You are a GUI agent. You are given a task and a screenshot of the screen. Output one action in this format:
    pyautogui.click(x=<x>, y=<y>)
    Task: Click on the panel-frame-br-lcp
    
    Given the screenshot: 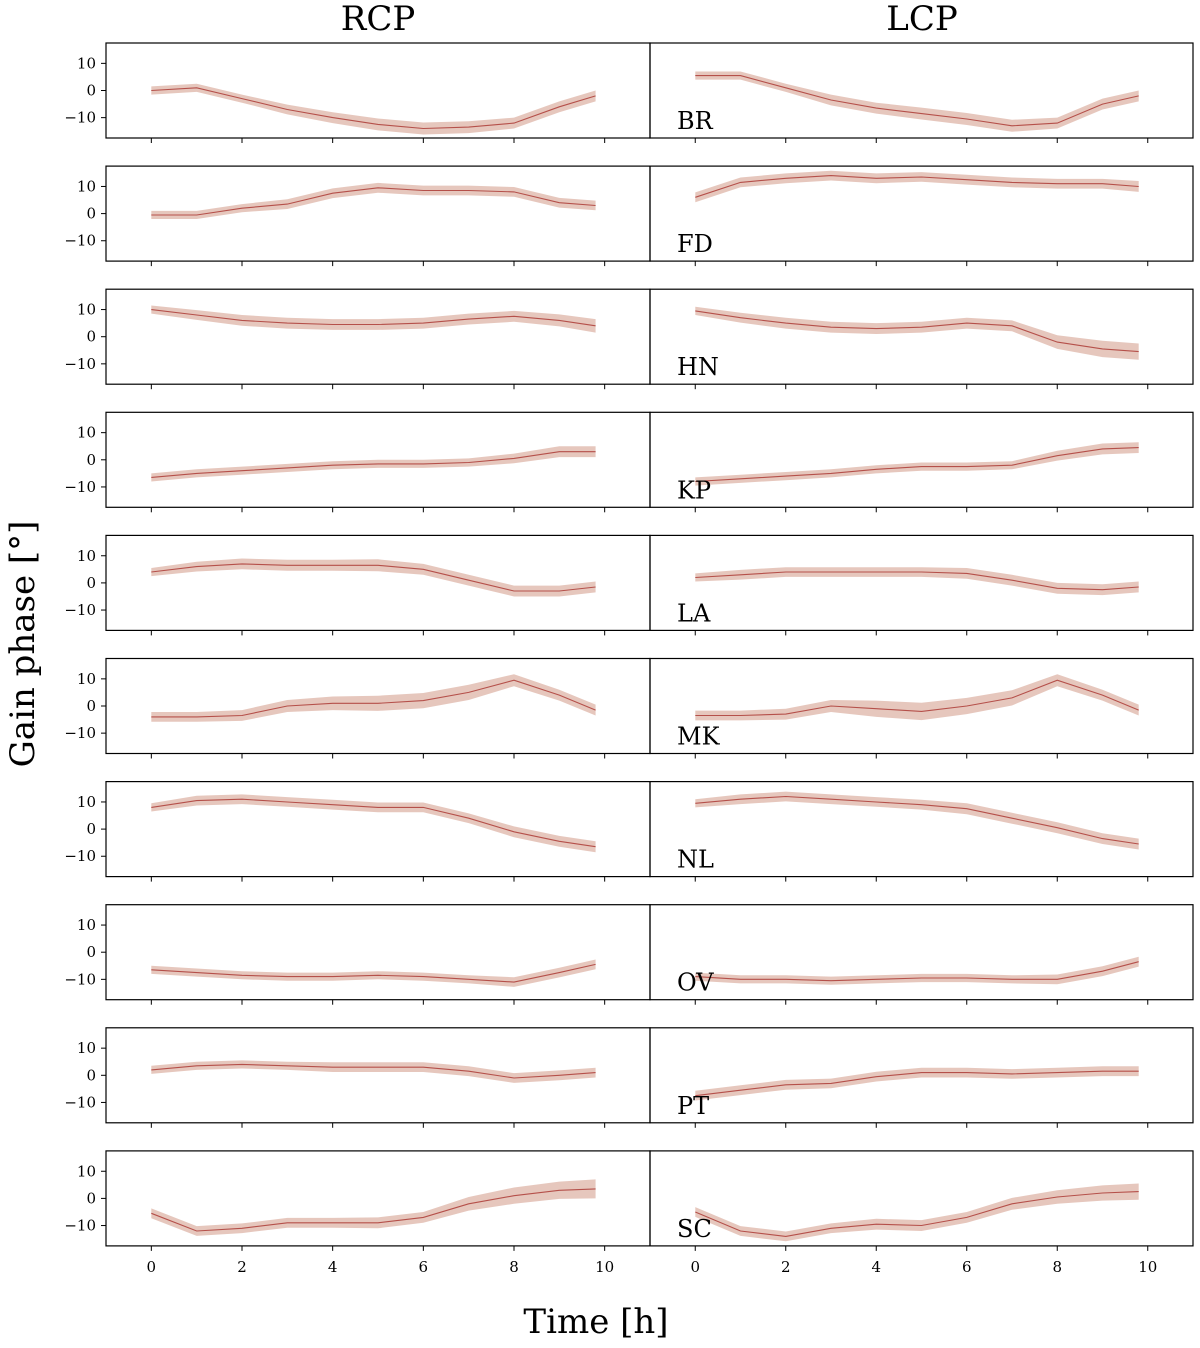 What is the action you would take?
    pyautogui.click(x=921, y=90)
    